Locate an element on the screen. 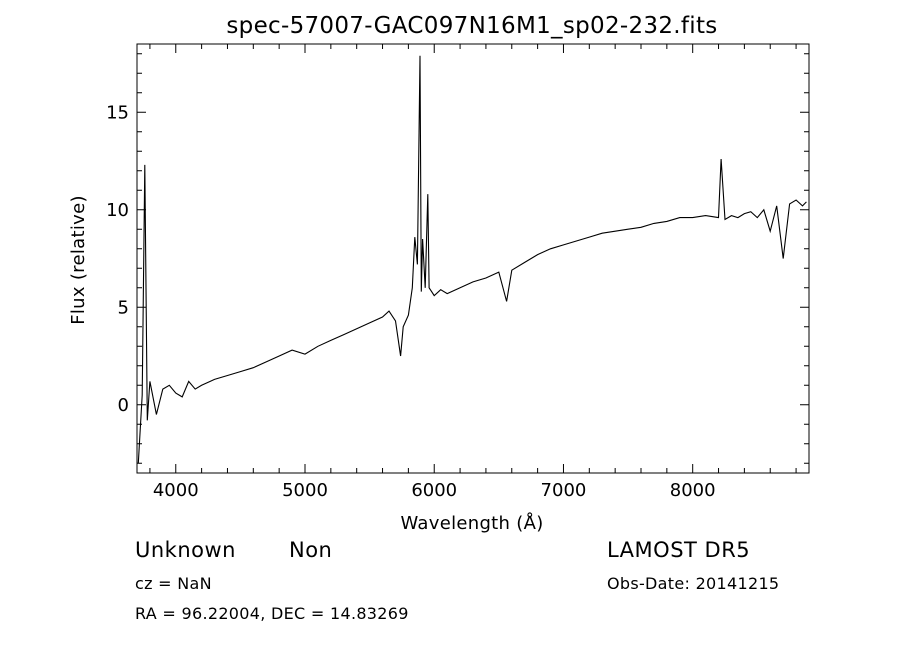 The image size is (900, 649). y-axis-label: Flux (relative) is located at coordinates (78, 260).